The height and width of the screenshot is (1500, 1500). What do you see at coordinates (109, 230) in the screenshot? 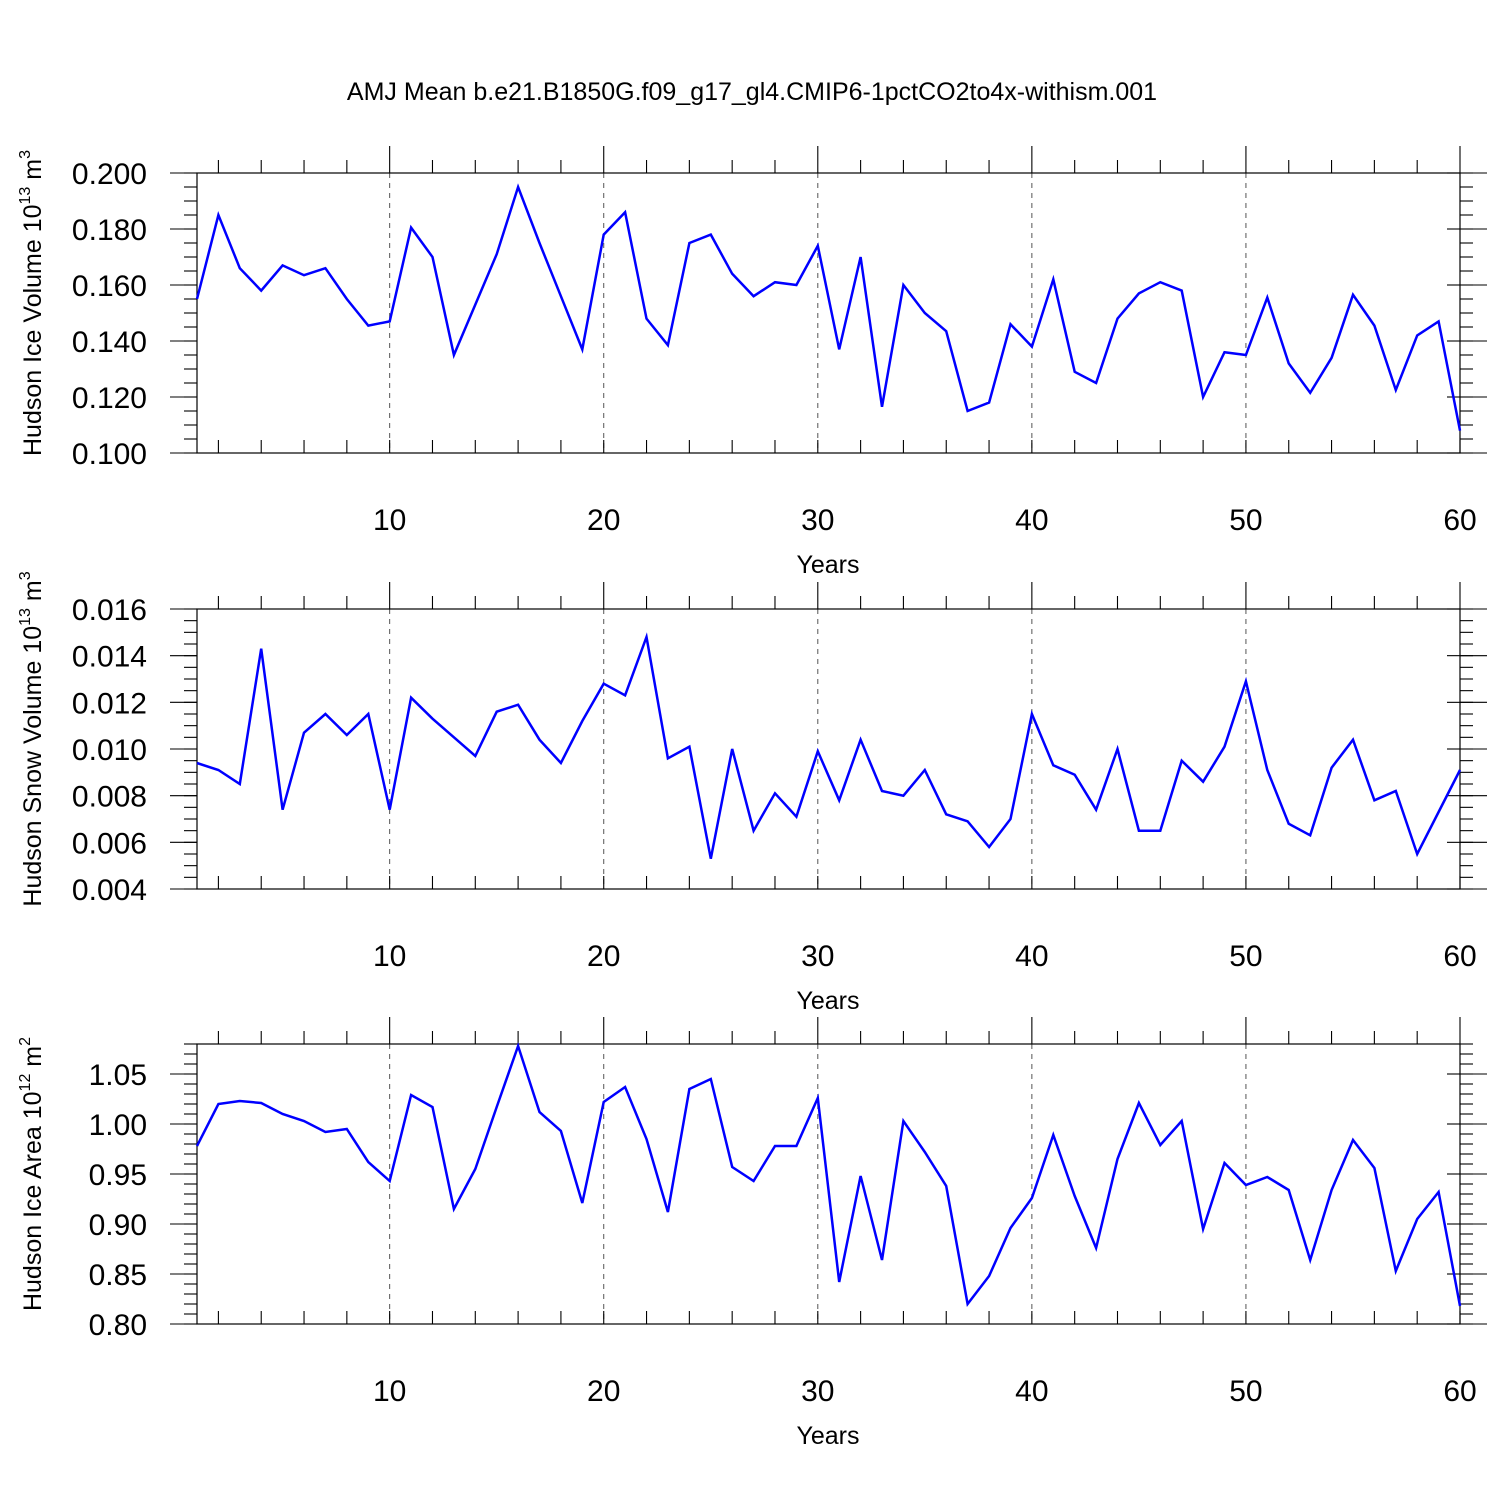
I see `y-tick-label: 0.180` at bounding box center [109, 230].